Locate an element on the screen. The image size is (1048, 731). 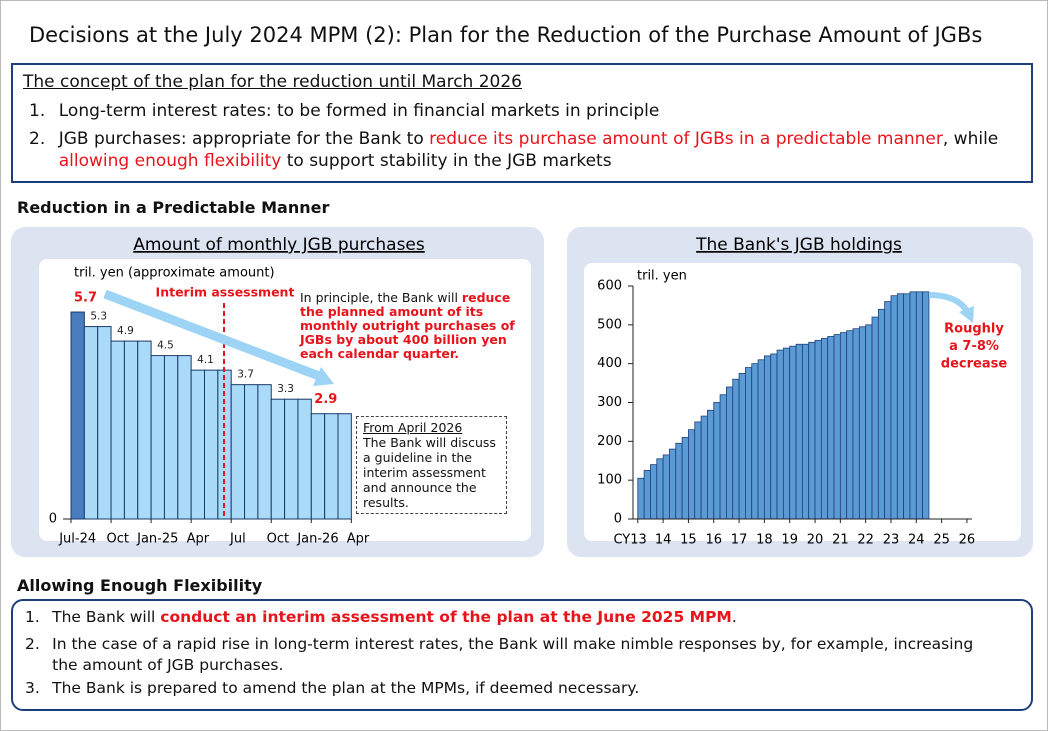
annotation: decrease is located at coordinates (974, 364).